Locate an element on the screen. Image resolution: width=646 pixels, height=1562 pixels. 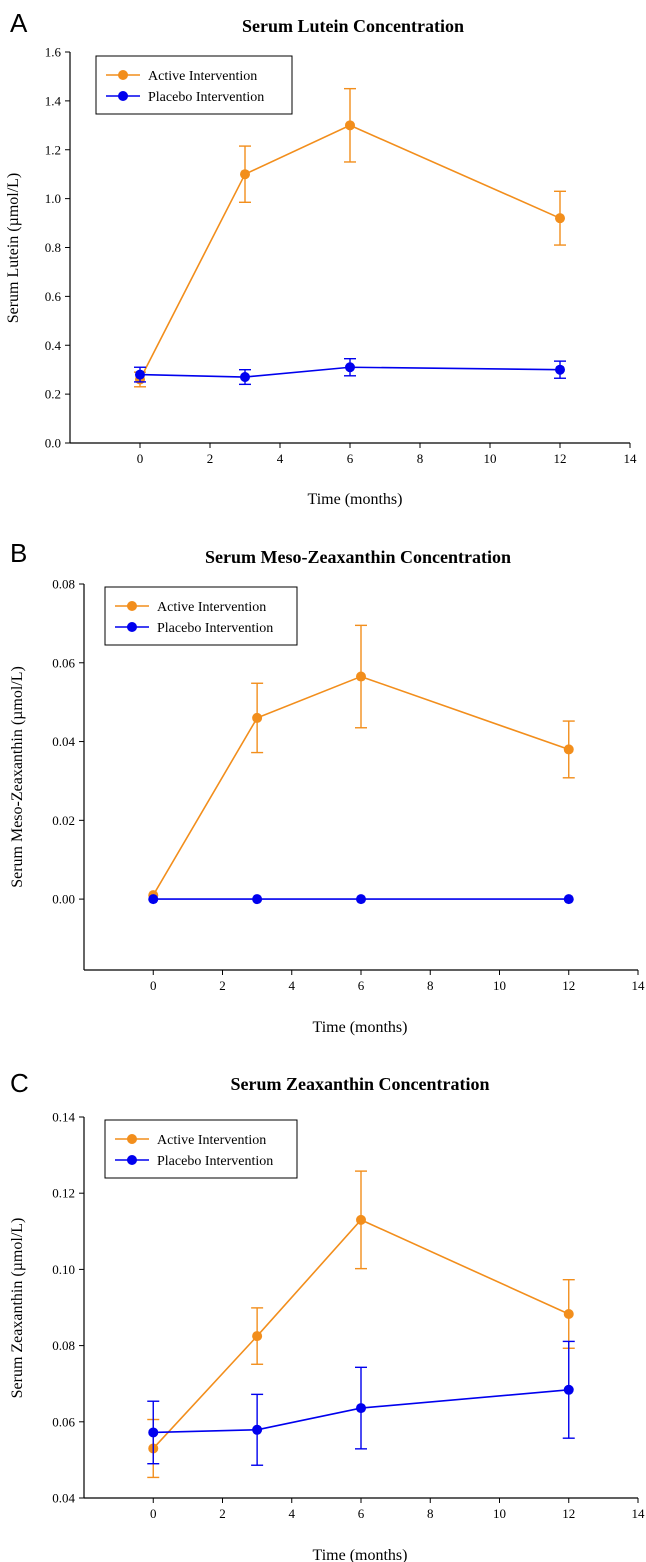
y-tick-label: 0.06 is located at coordinates (63, 662).